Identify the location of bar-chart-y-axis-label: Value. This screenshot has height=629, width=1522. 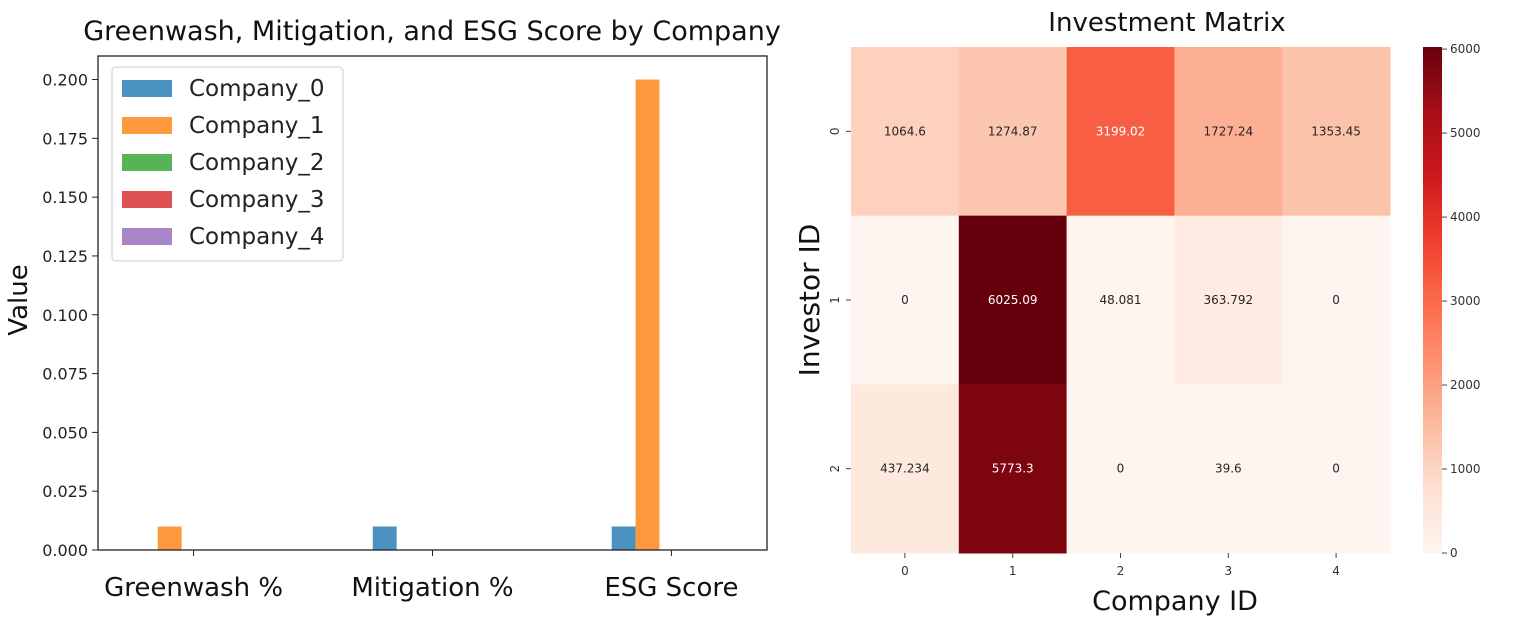
(19, 299).